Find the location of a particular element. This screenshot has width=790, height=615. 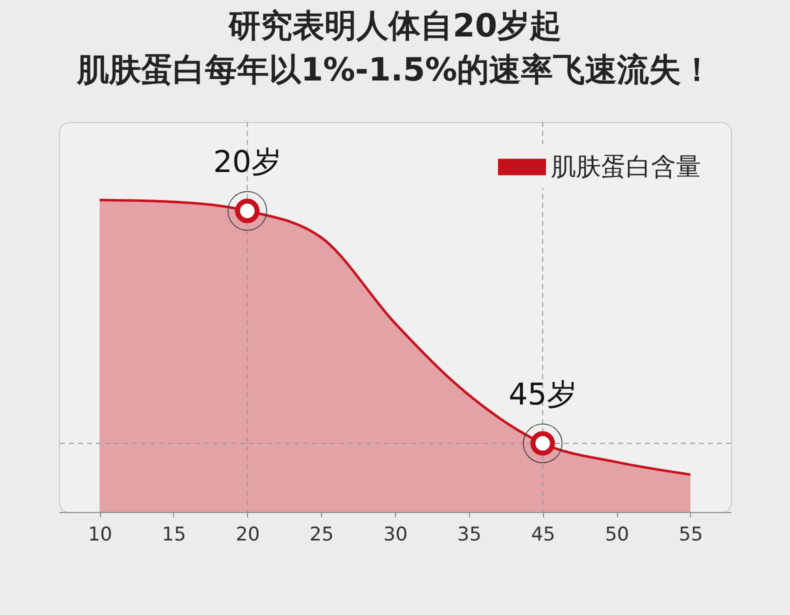

x-tick-label: 55 is located at coordinates (690, 535).